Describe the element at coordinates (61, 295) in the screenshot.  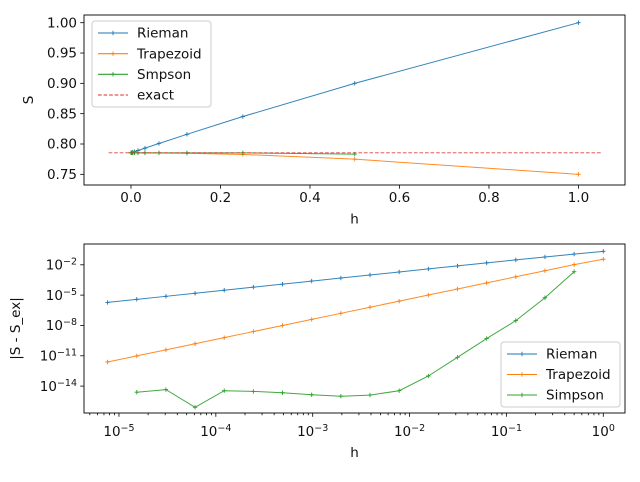
I see `y-tick-label: 10⁻⁵` at that location.